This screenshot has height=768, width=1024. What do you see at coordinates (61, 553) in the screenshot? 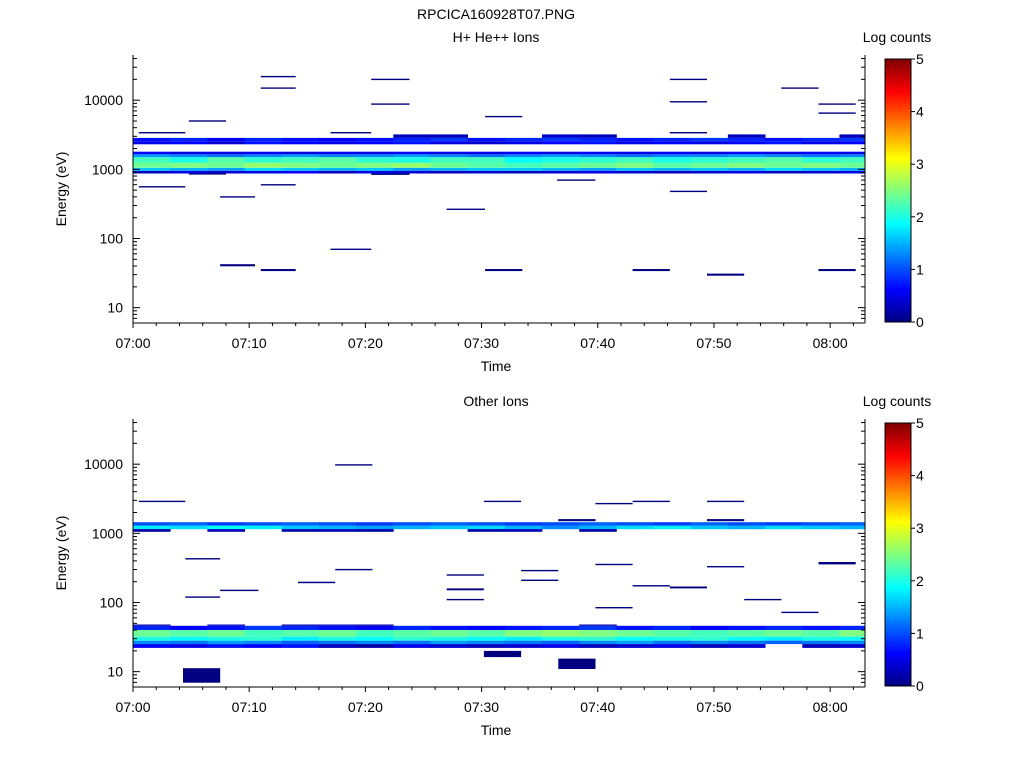
I see `y-axis-label: Energy (eV)` at bounding box center [61, 553].